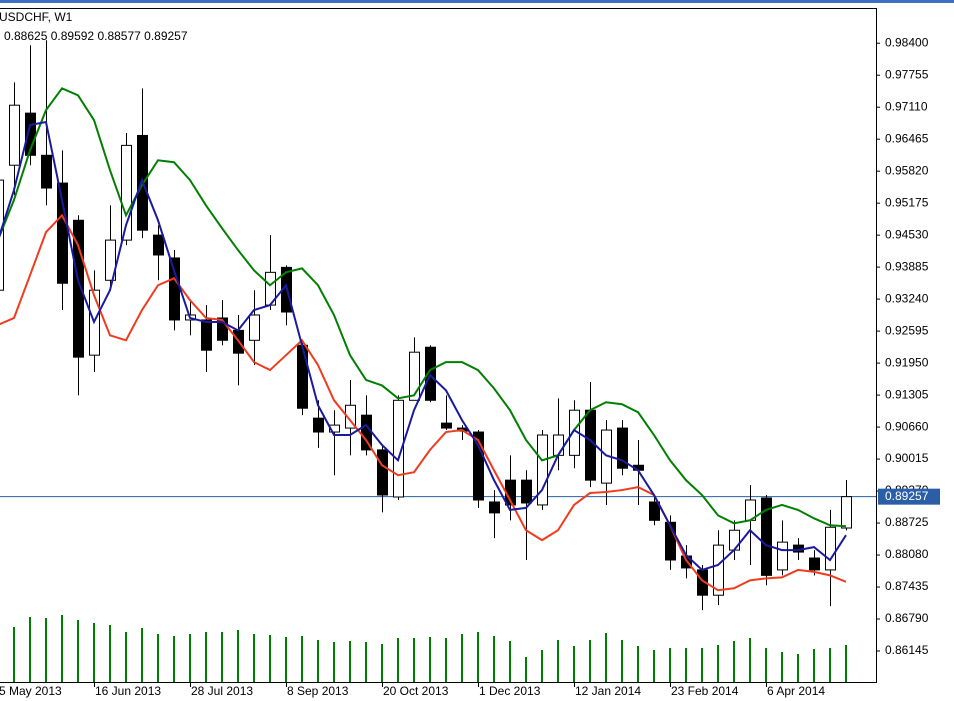 The height and width of the screenshot is (701, 954). I want to click on price-label-box, so click(909, 496).